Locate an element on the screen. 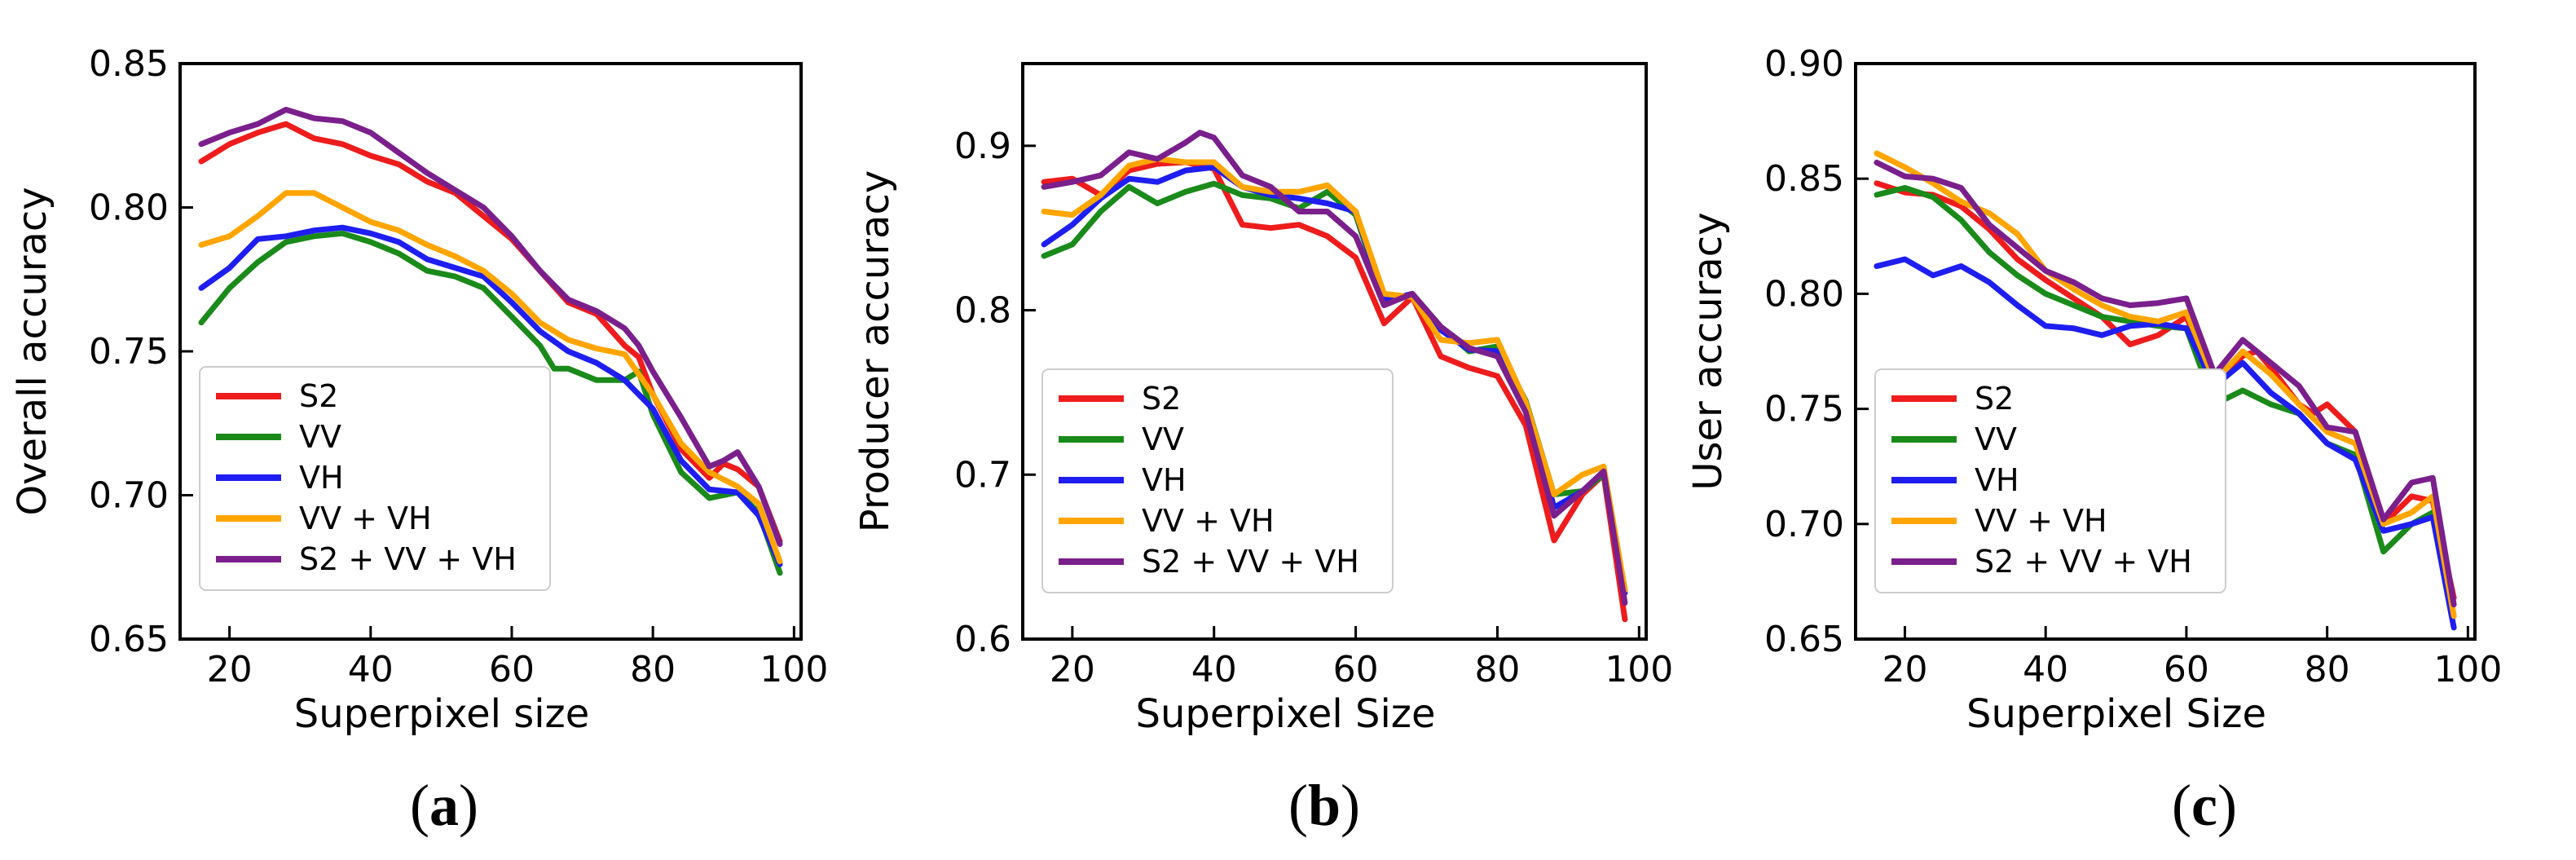 This screenshot has width=2576, height=860. panel-label-letter: c is located at coordinates (2204, 805).